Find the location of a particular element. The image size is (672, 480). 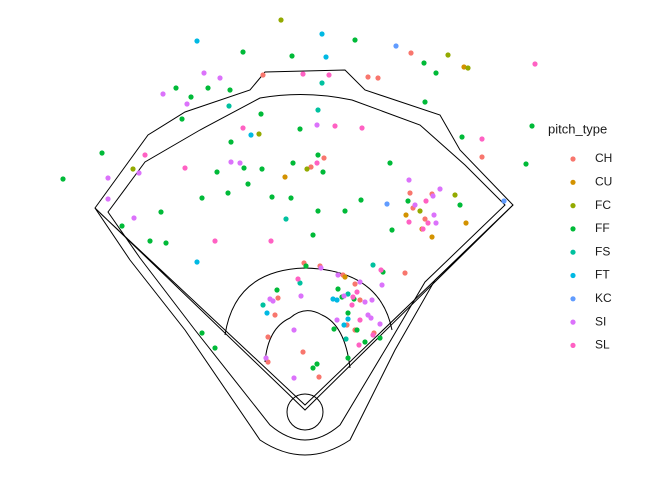

legend-label: FC is located at coordinates (603, 205).